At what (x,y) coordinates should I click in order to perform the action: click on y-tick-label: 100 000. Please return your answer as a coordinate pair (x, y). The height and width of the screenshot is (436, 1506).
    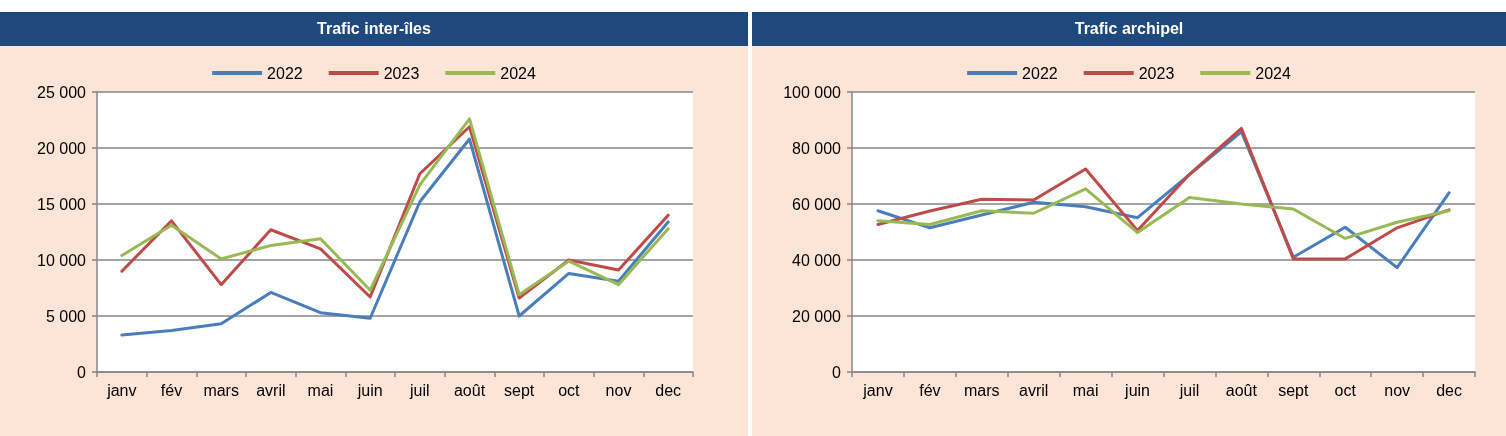
    Looking at the image, I should click on (812, 92).